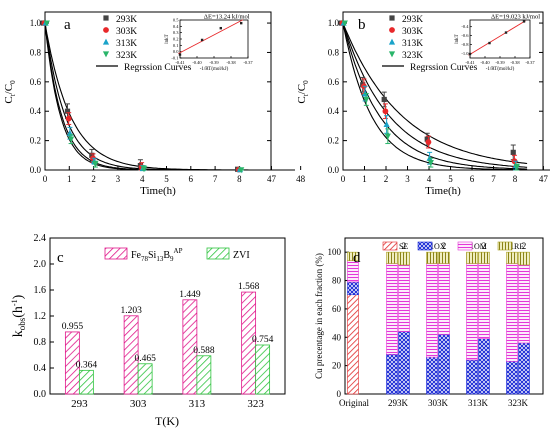 This screenshot has width=550, height=430. I want to click on x-tick-label: 6, so click(191, 179).